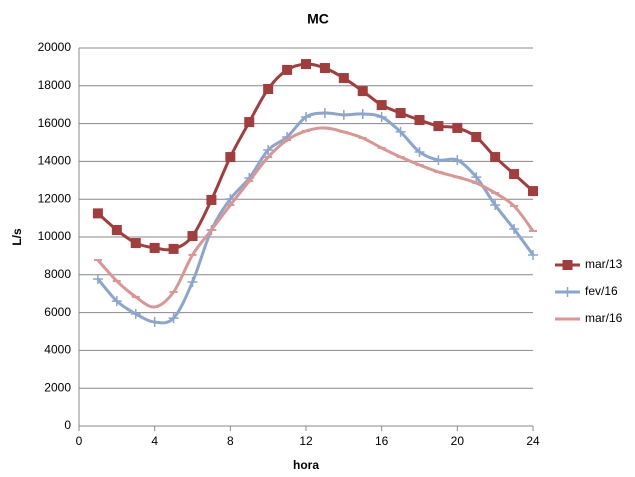  I want to click on y-tick-label: 0, so click(67, 425).